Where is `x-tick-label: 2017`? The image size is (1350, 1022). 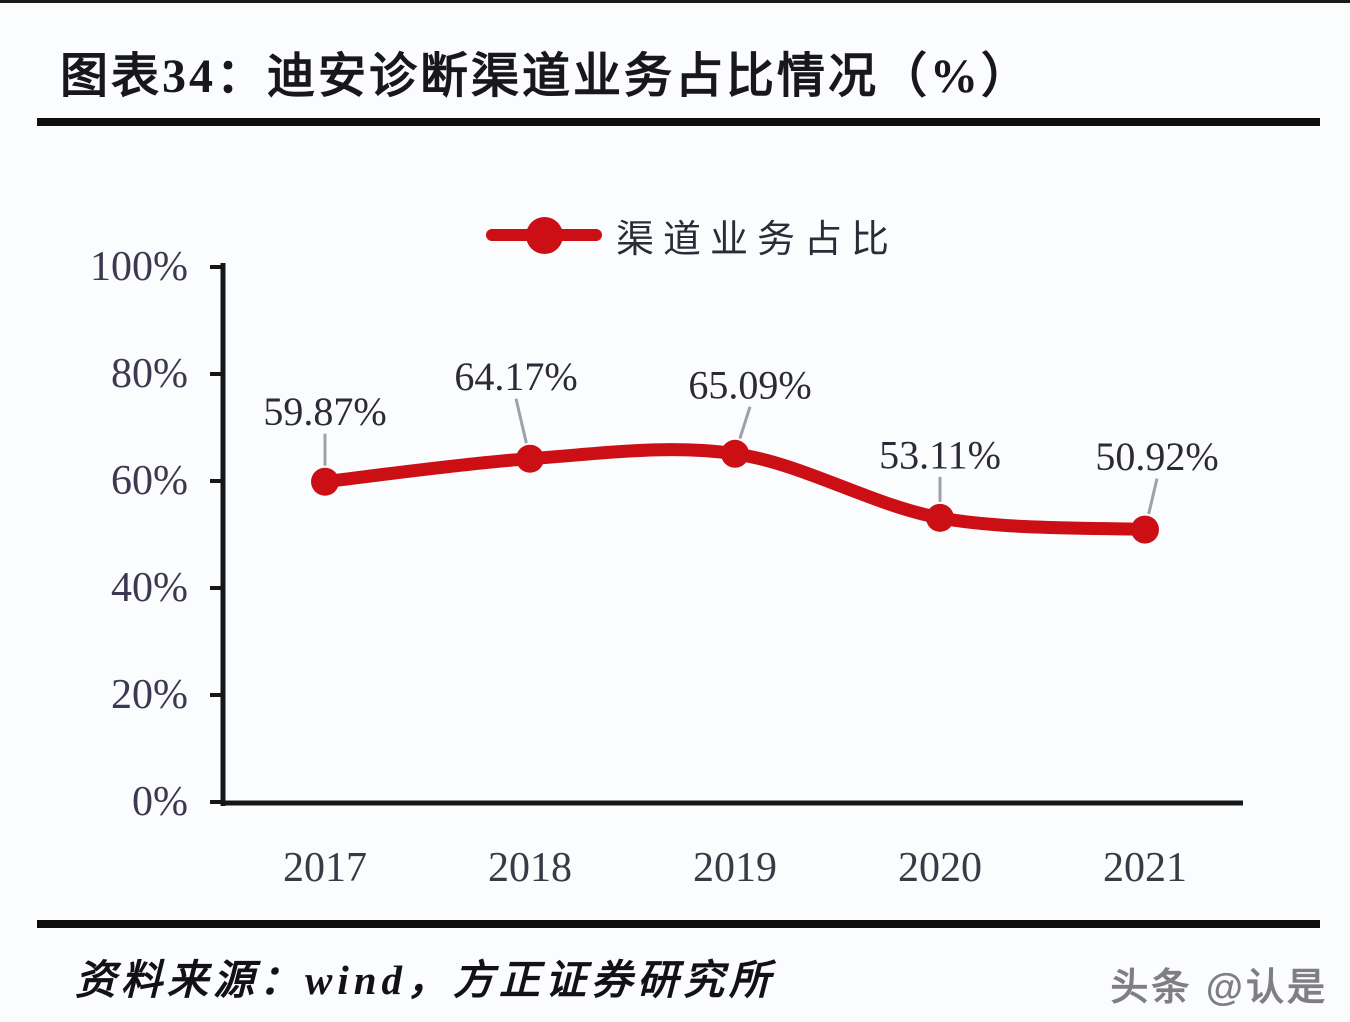
x-tick-label: 2017 is located at coordinates (325, 868).